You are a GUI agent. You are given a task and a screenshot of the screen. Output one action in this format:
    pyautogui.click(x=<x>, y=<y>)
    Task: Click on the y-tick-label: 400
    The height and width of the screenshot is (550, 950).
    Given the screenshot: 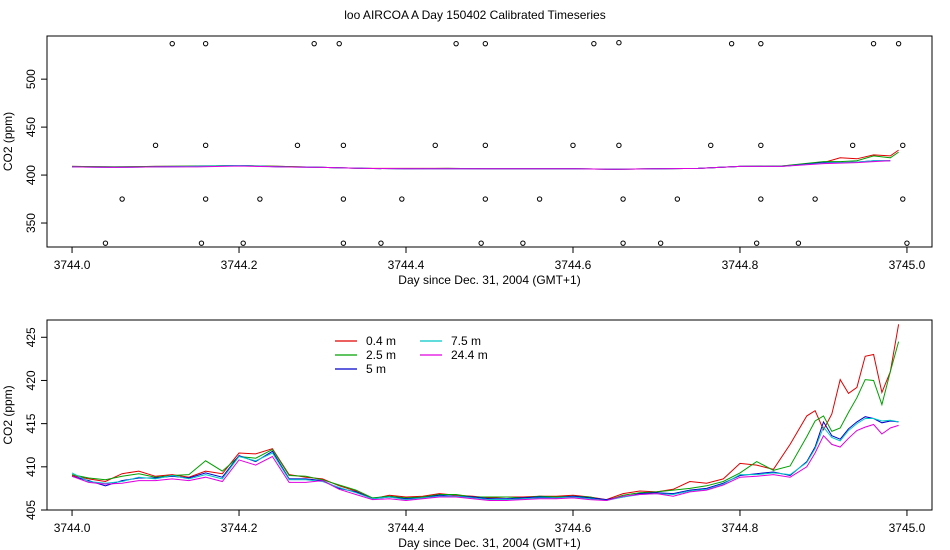 What is the action you would take?
    pyautogui.click(x=31, y=175)
    